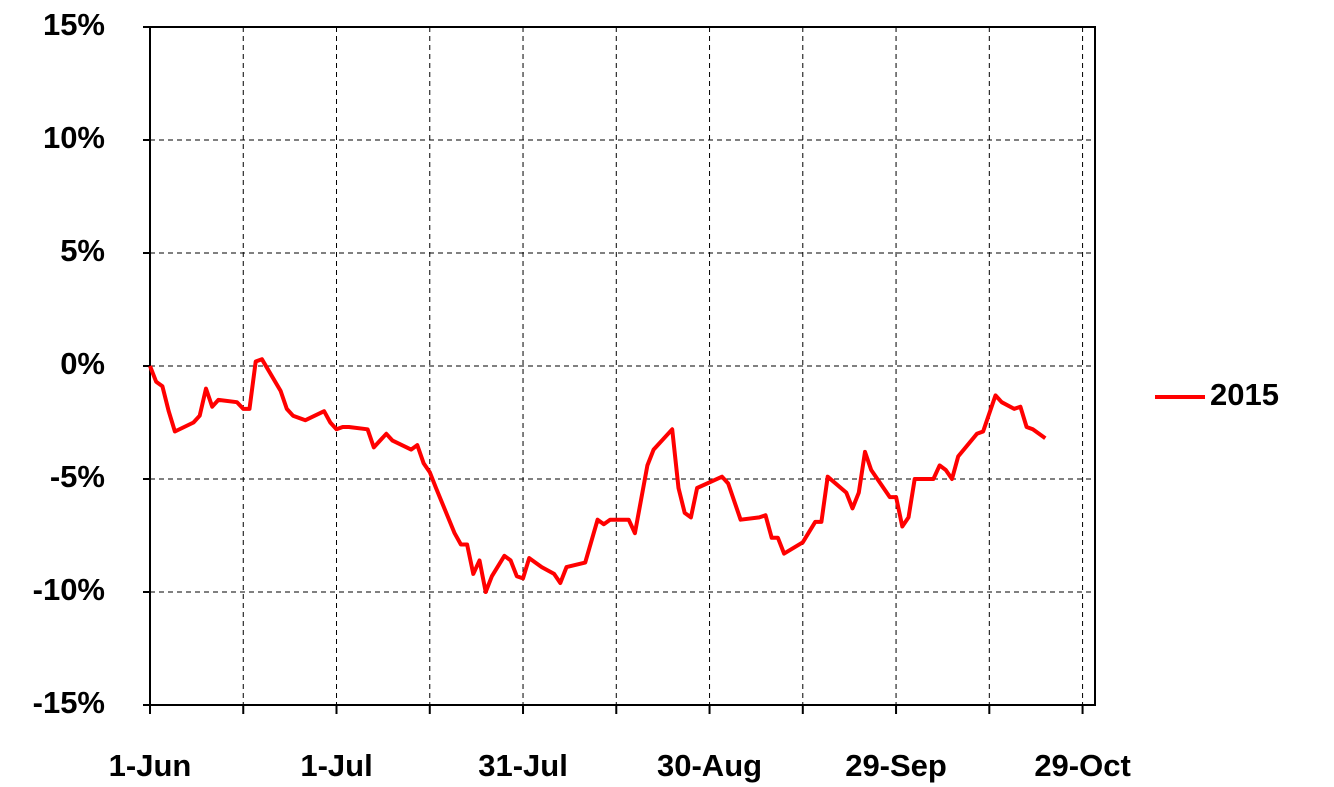 The height and width of the screenshot is (787, 1334). Describe the element at coordinates (523, 765) in the screenshot. I see `x-tick-label: 31-Jul` at that location.